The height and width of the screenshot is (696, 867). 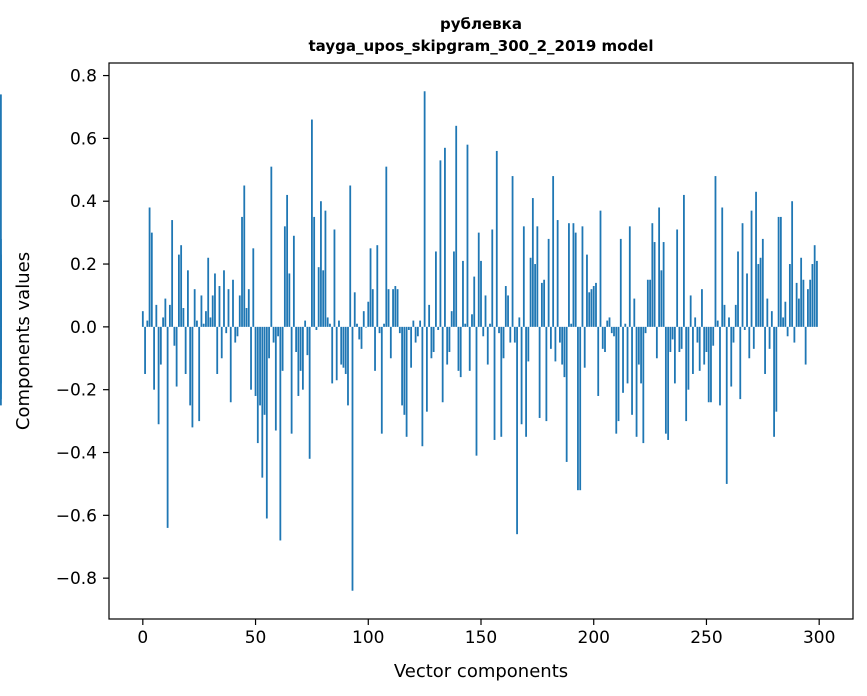 What do you see at coordinates (481, 46) in the screenshot?
I see `chart-subtitle: tayga_upos_skipgram_300_2_2019 model` at bounding box center [481, 46].